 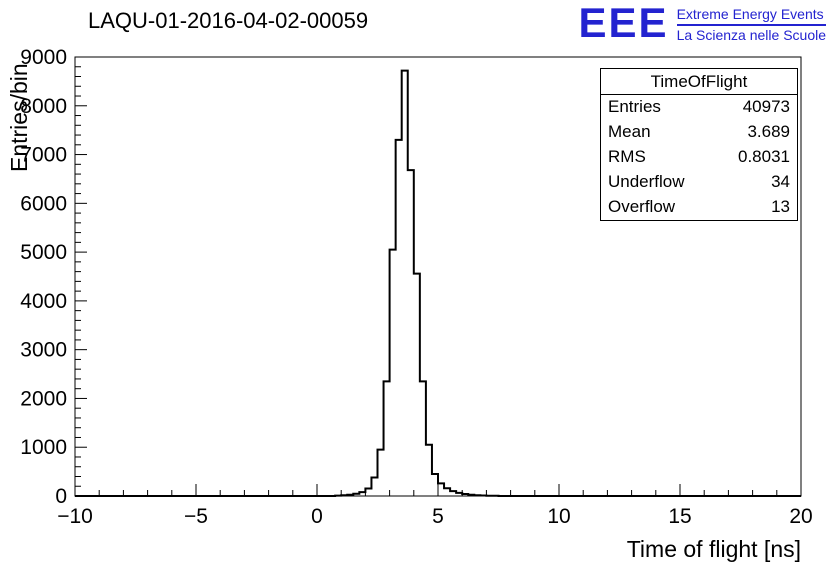 What do you see at coordinates (43, 203) in the screenshot?
I see `svg-text: 6000` at bounding box center [43, 203].